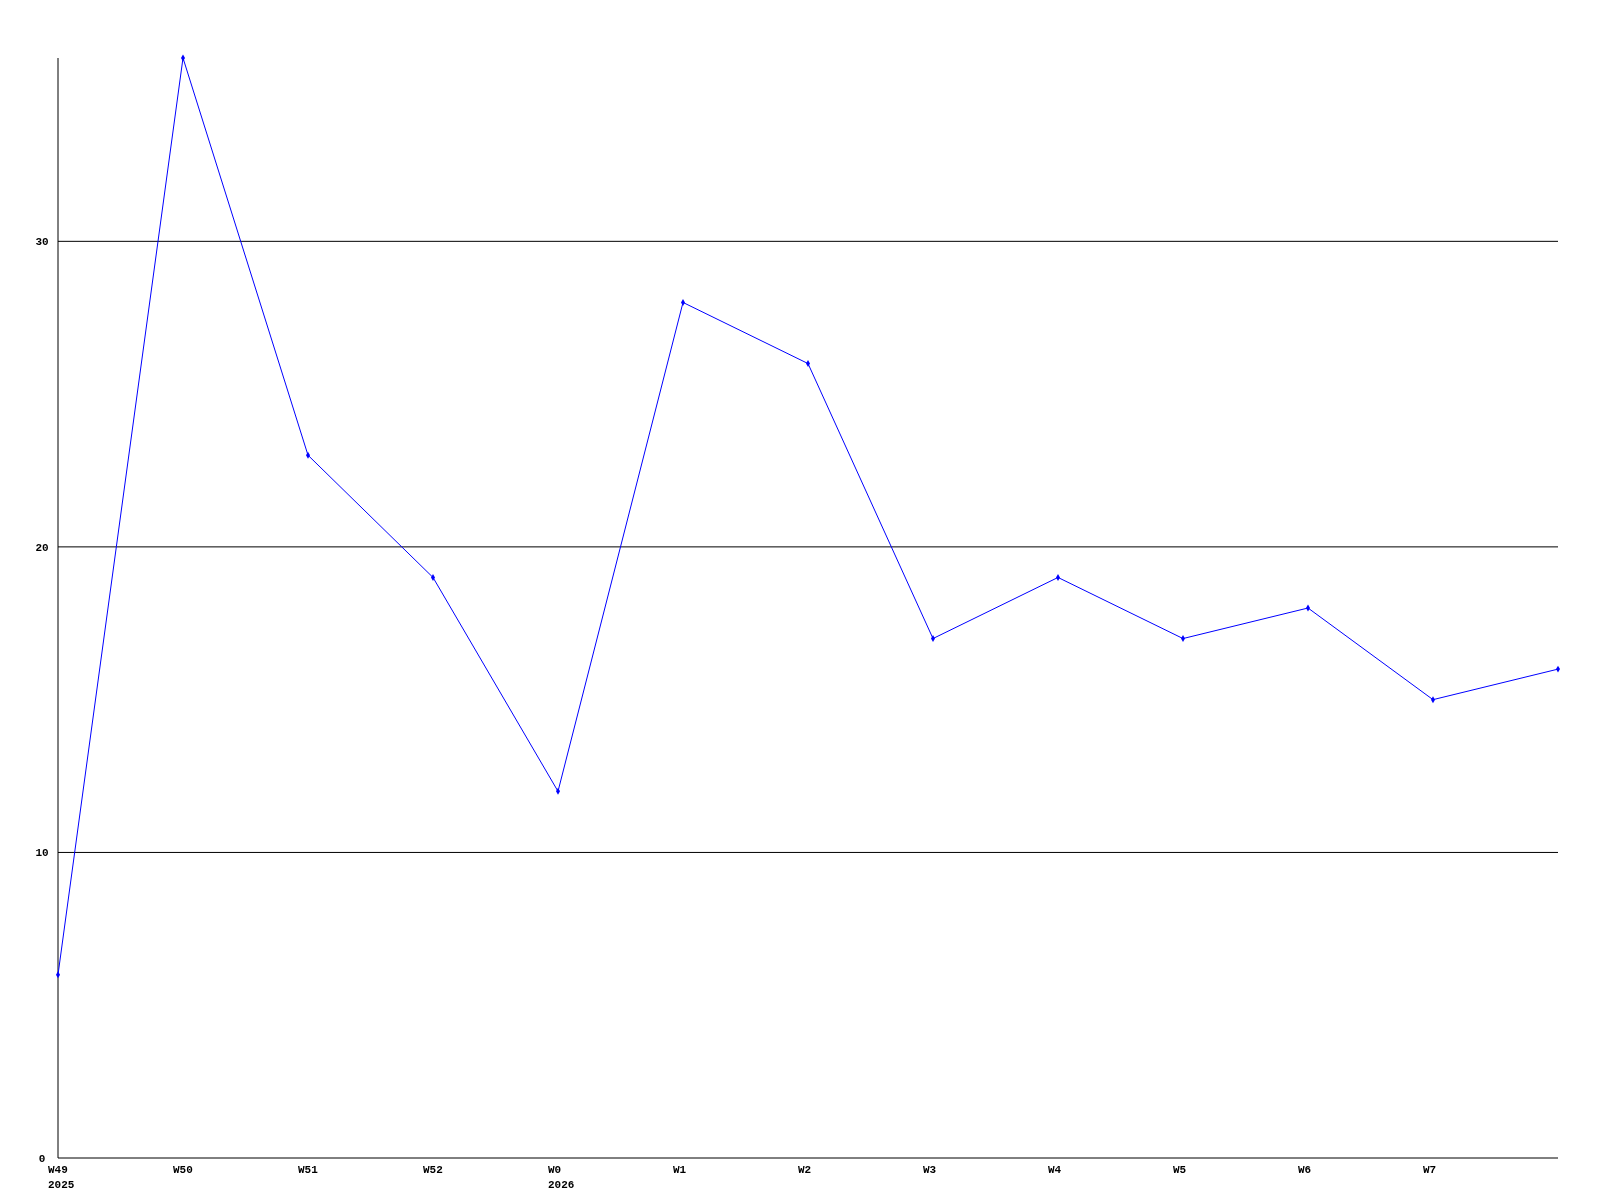 This screenshot has width=1600, height=1200. I want to click on x-tick-label: W1, so click(680, 1170).